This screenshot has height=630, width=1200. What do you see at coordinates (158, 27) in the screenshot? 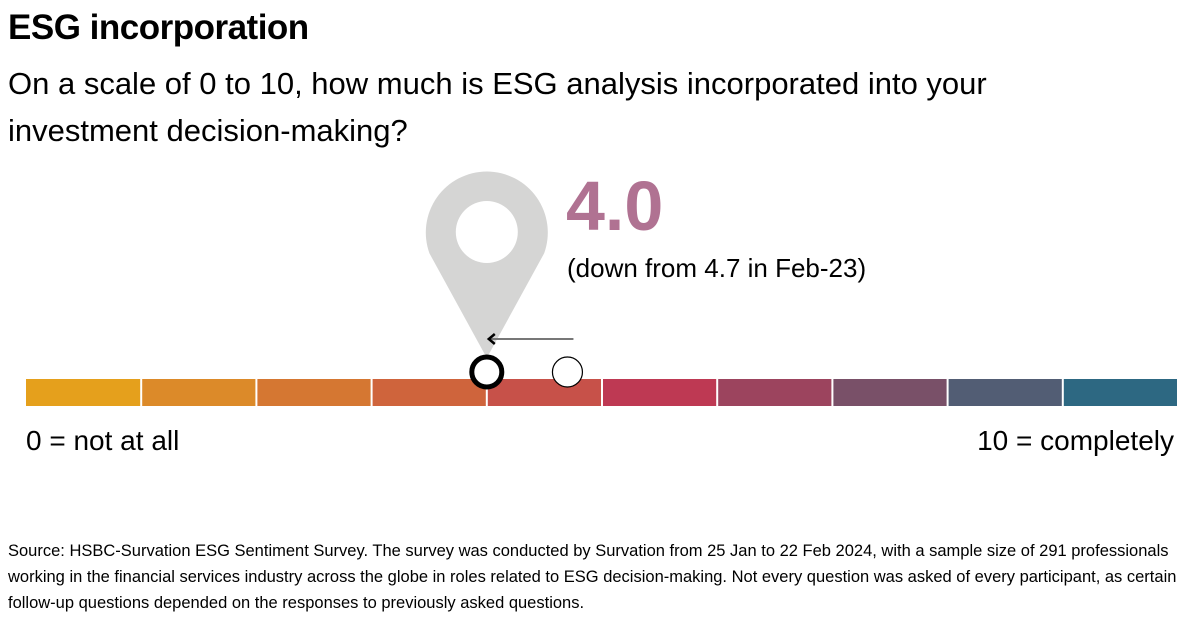
I see `chart-title: ESG incorporation` at bounding box center [158, 27].